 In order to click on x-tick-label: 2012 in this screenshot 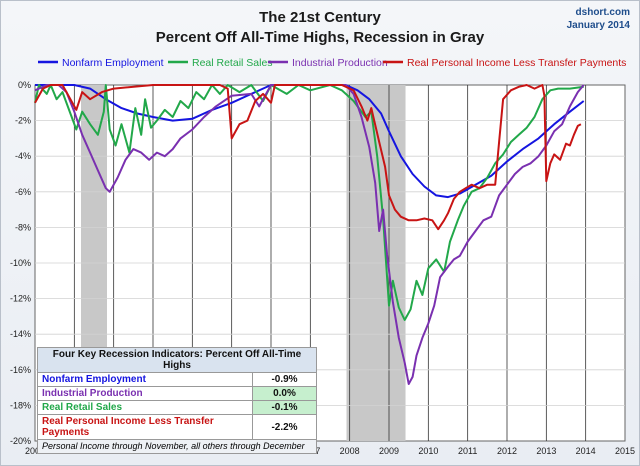, I will do `click(507, 451)`.